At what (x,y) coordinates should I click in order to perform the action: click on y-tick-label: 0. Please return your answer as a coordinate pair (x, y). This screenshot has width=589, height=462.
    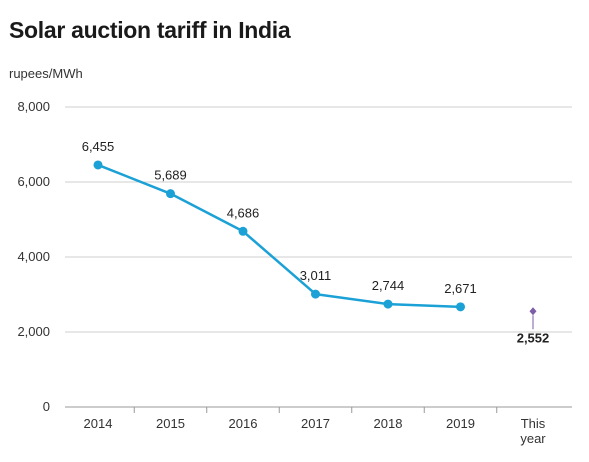
    Looking at the image, I should click on (46, 406).